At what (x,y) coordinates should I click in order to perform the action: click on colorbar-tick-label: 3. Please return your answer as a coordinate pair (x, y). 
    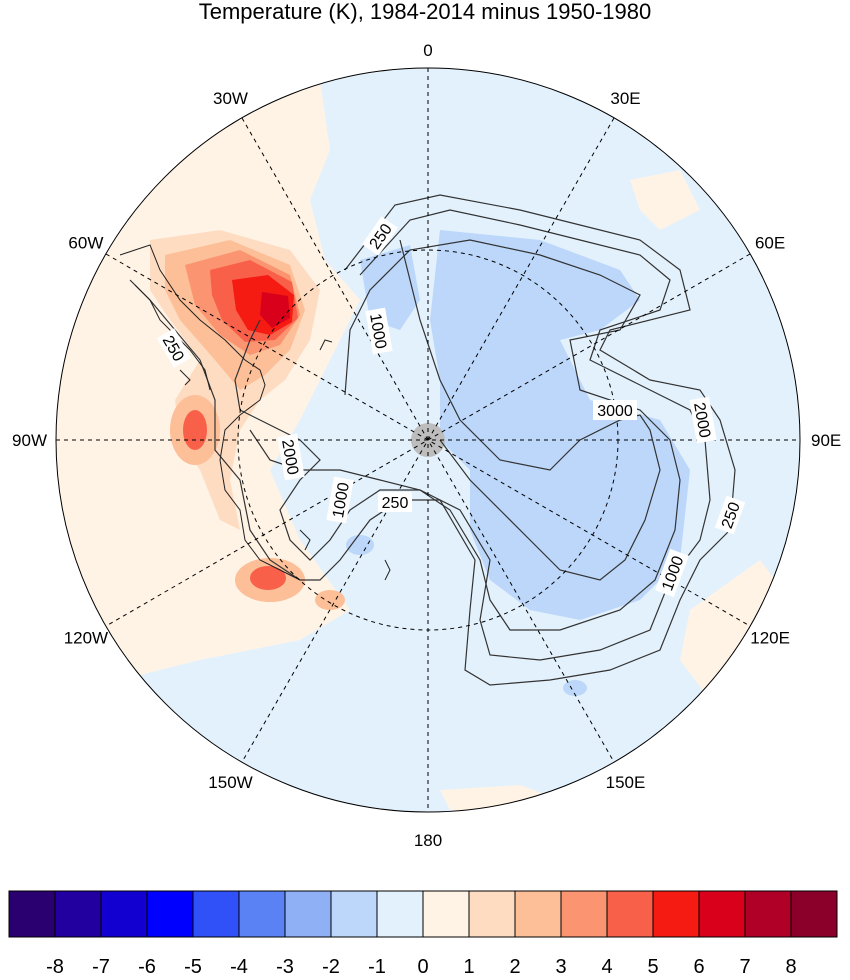
    Looking at the image, I should click on (560, 967).